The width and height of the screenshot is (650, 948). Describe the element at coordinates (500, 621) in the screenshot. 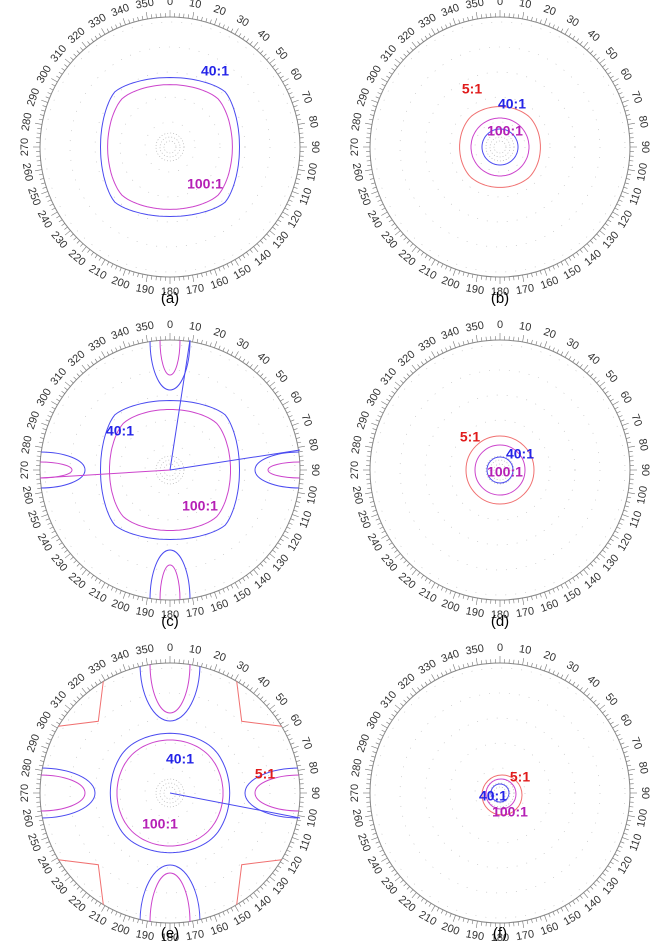

I see `panel-caption: (d)` at that location.